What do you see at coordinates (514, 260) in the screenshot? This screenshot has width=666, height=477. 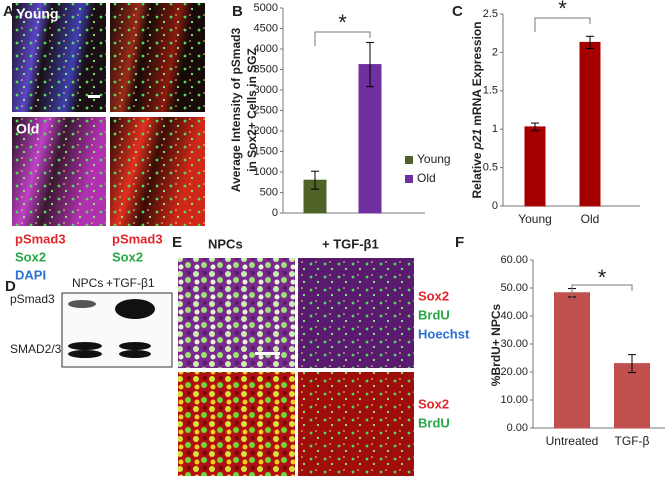 I see `y-tick-label: 60.00` at bounding box center [514, 260].